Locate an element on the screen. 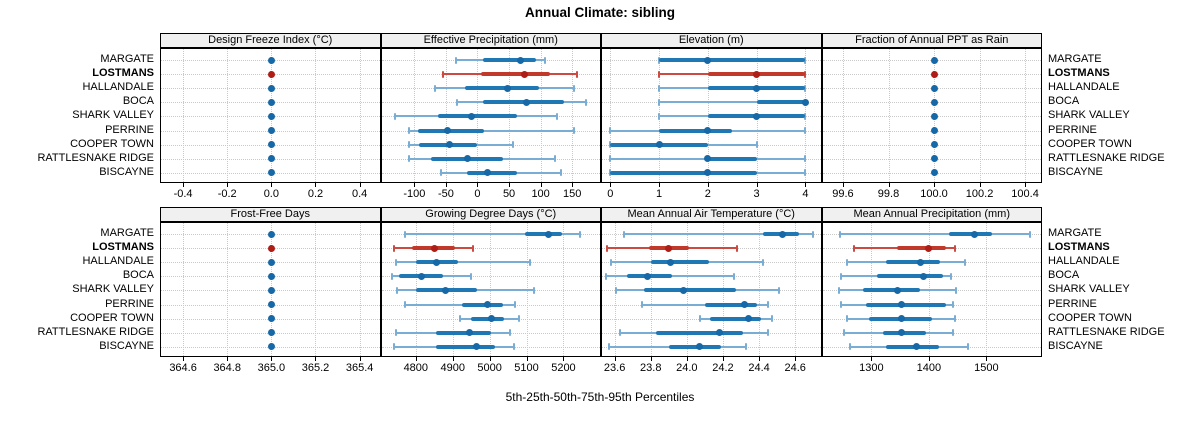  row-label-left: COOPER TOWN is located at coordinates (112, 317).